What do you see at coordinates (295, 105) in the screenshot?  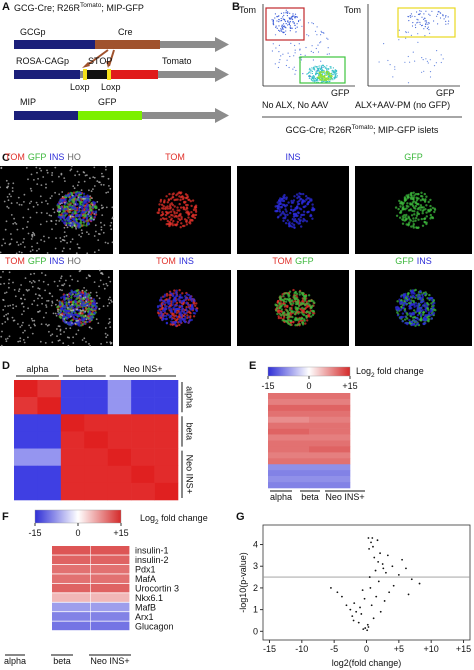 I see `condition-label: No ALX, No AAV` at bounding box center [295, 105].